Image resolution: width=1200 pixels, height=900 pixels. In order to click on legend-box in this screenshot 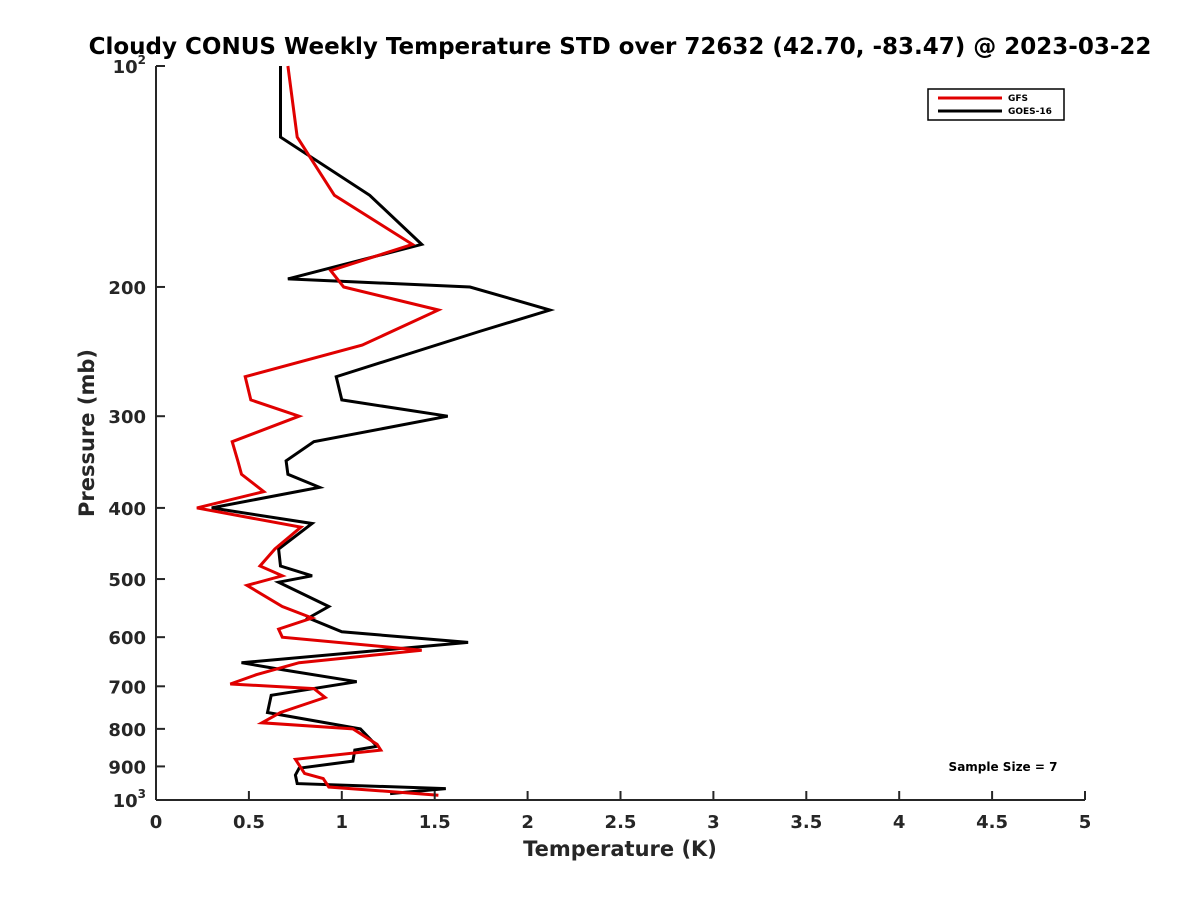, I will do `click(996, 104)`.